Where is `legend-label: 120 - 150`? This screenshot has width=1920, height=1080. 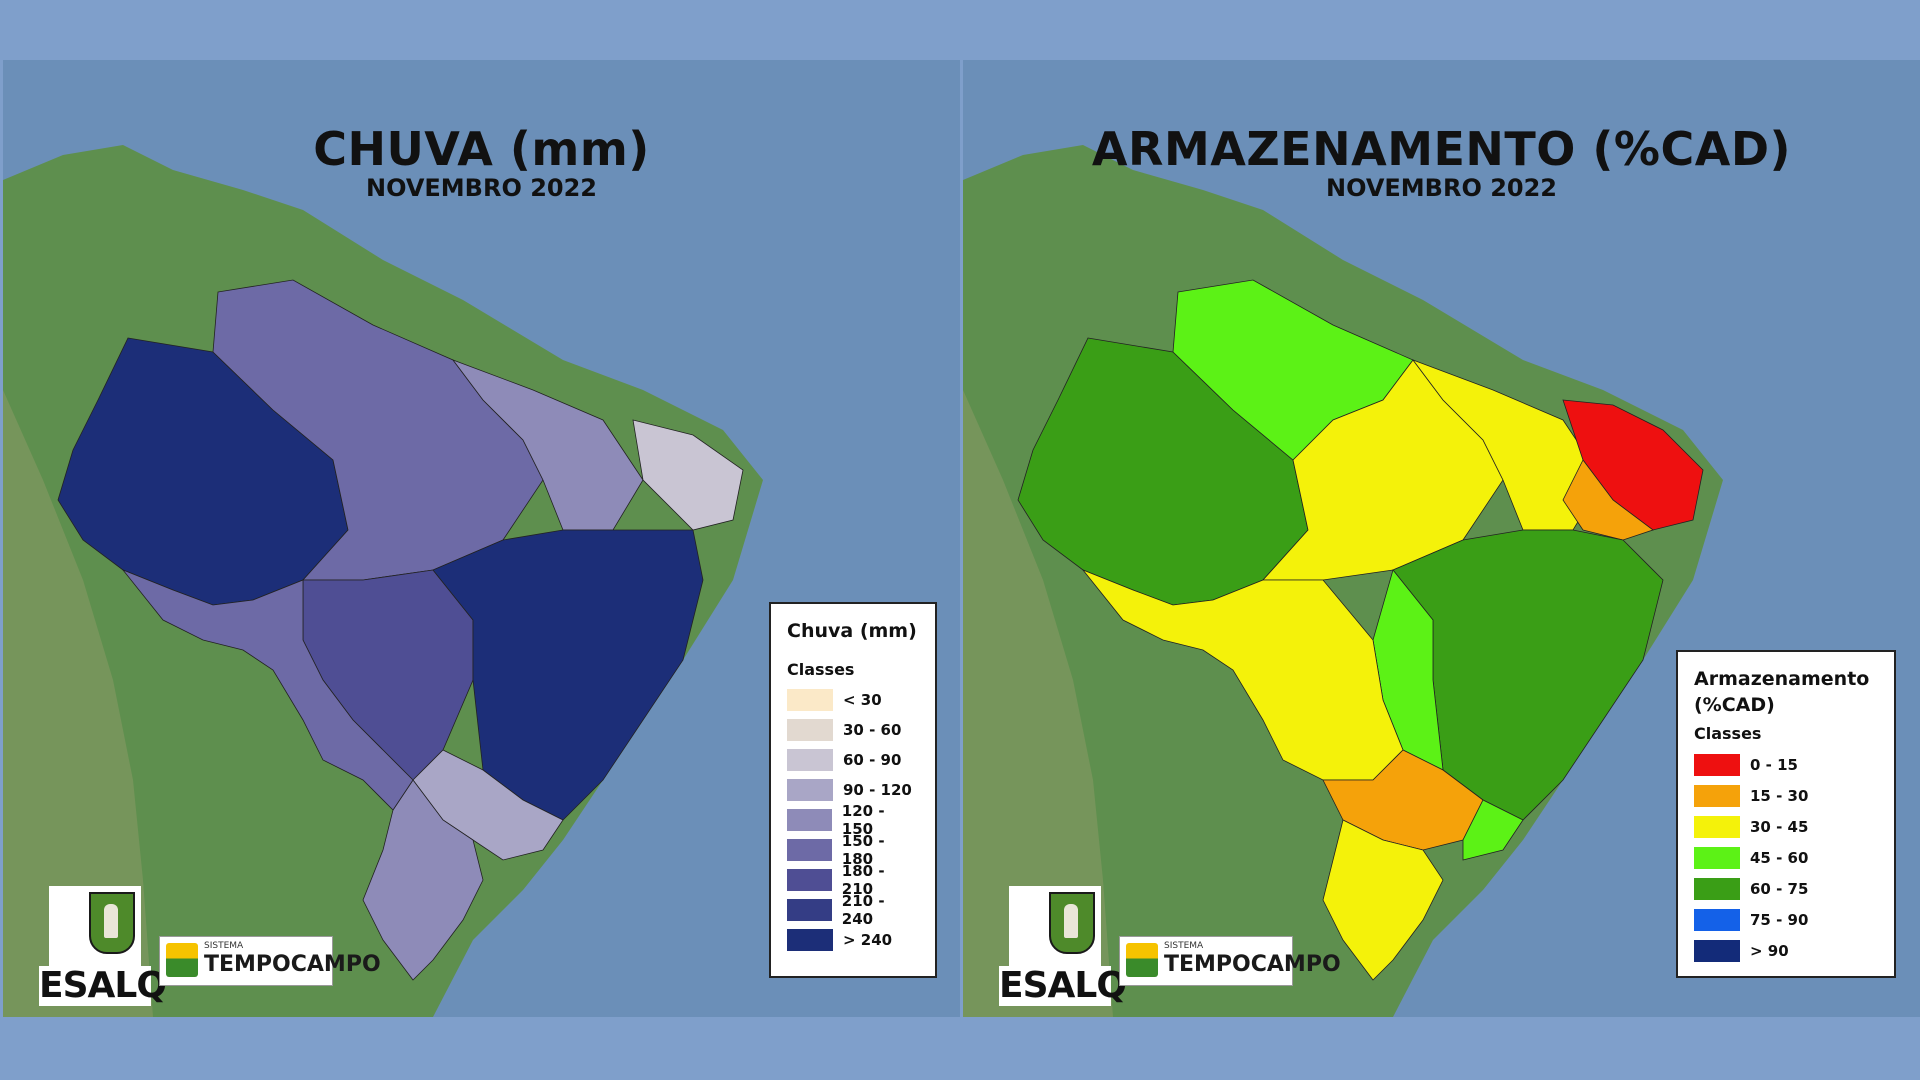
legend-label: 120 - 150 is located at coordinates (863, 820).